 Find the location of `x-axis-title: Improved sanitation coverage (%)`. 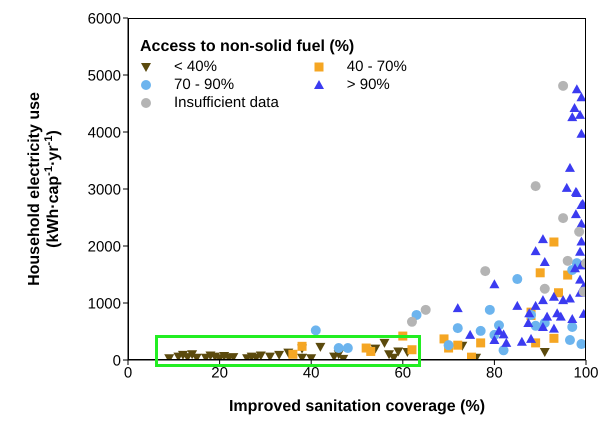

x-axis-title: Improved sanitation coverage (%) is located at coordinates (357, 406).